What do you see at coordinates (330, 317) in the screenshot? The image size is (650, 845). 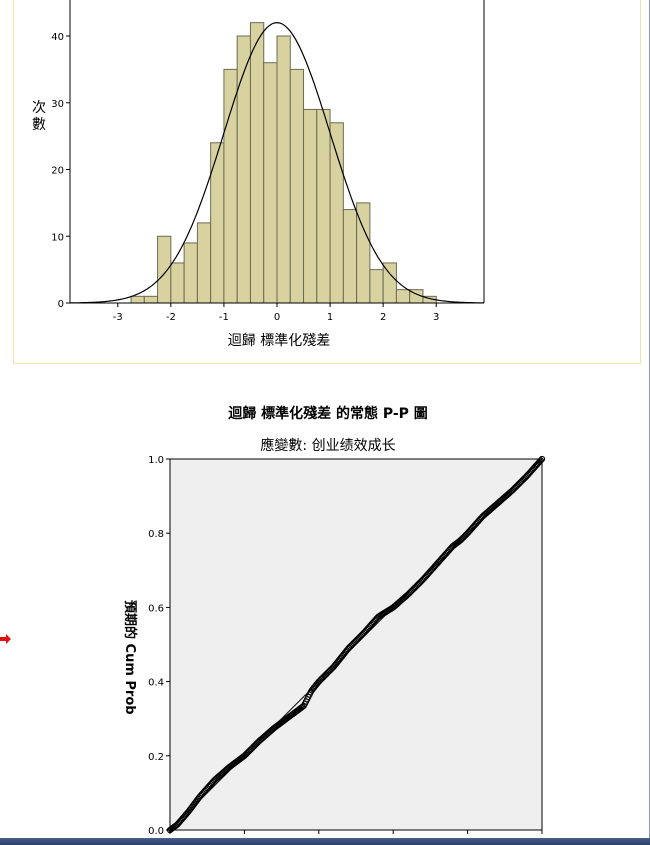 I see `histogram-x-tick-label: 1` at bounding box center [330, 317].